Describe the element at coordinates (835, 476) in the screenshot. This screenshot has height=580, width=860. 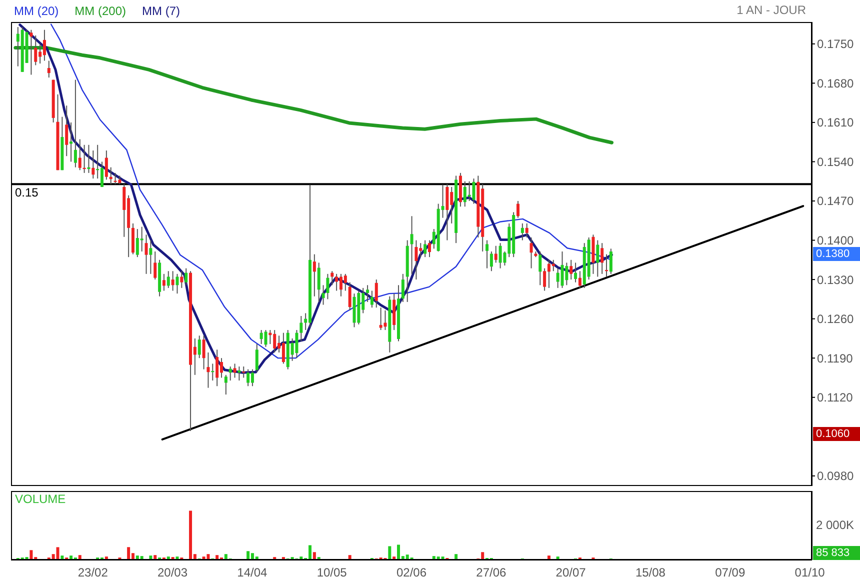
I see `y-tick-label: 0.0980` at that location.